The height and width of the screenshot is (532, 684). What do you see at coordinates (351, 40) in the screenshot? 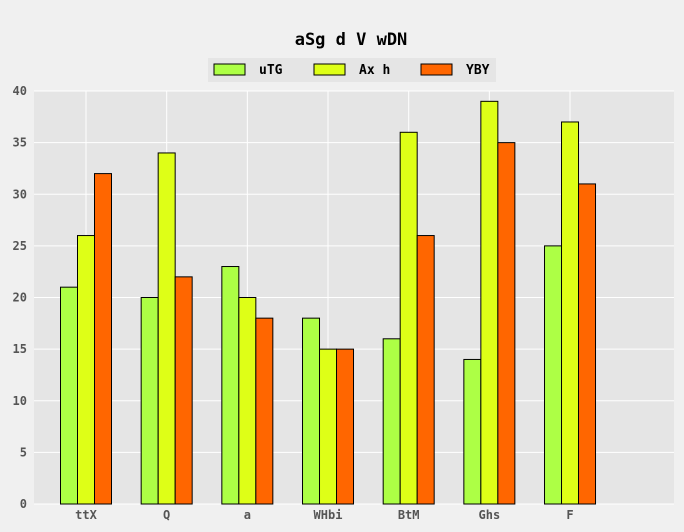
I see `chart-title: aSg d V wDN` at bounding box center [351, 40].